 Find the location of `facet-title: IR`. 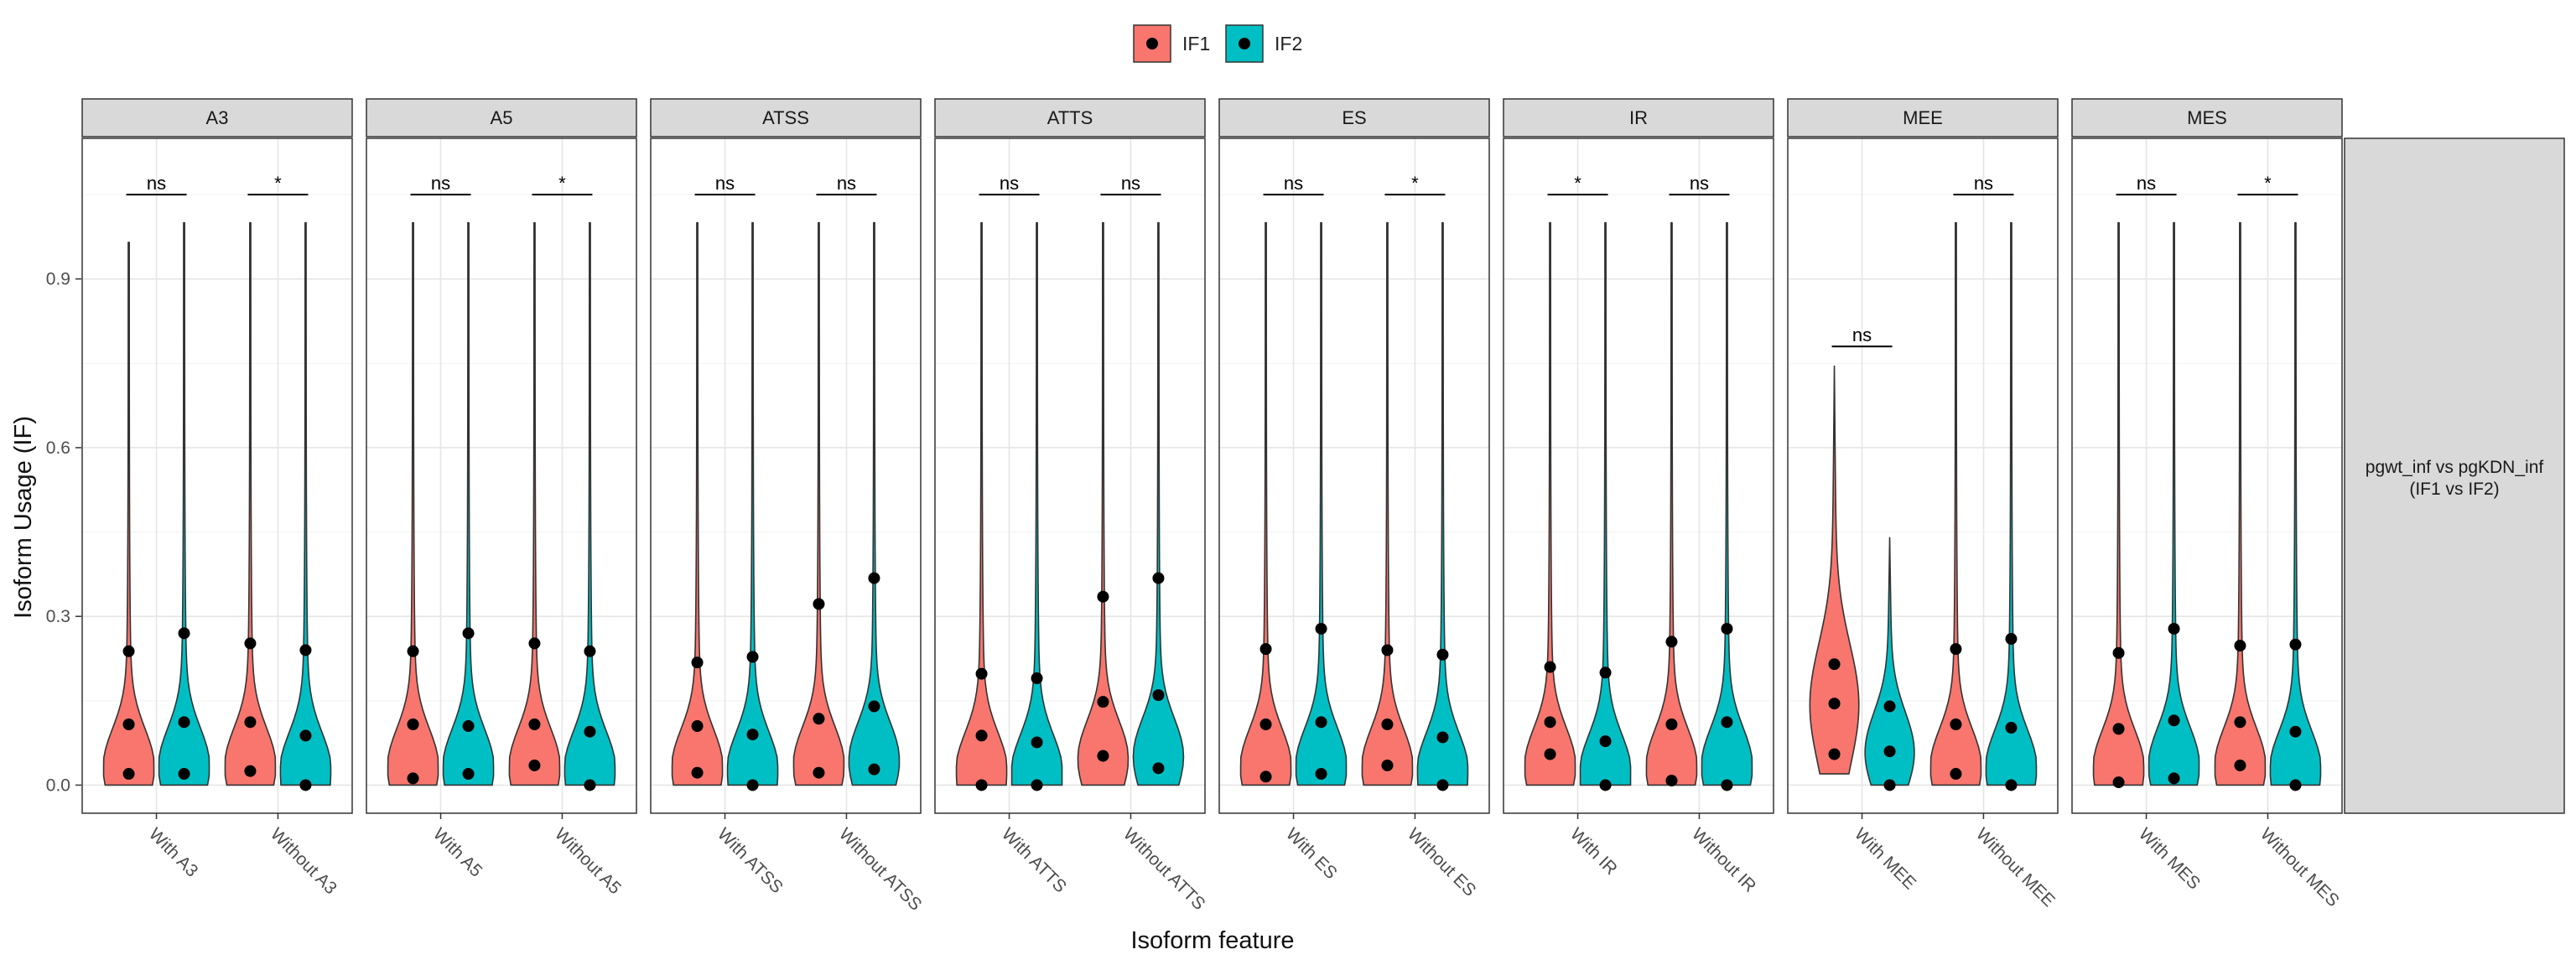

facet-title: IR is located at coordinates (1638, 117).